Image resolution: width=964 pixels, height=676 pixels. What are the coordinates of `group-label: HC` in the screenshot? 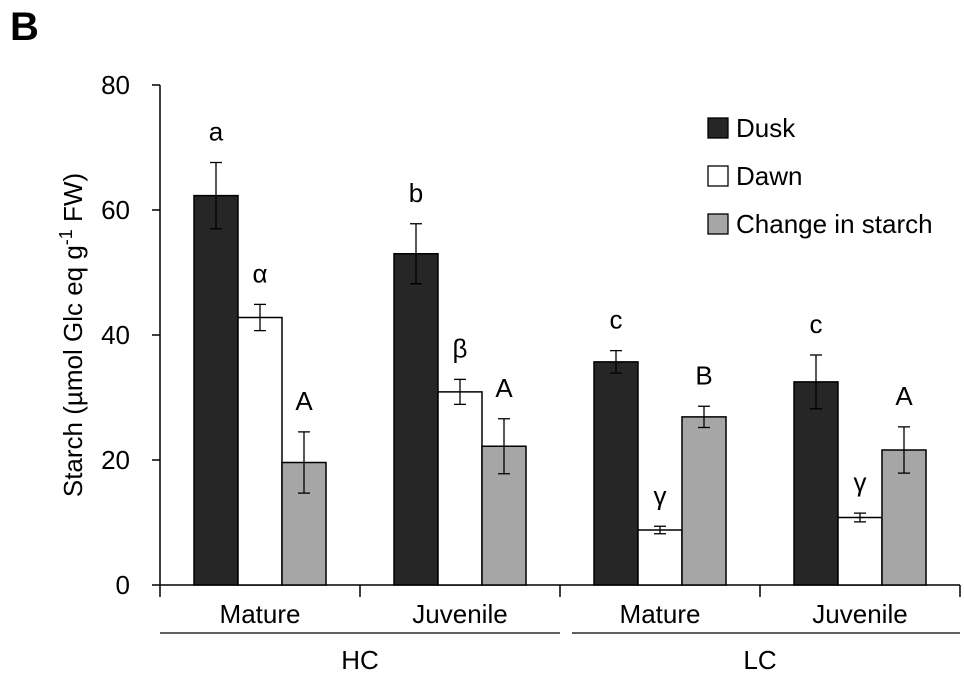 It's located at (360, 660).